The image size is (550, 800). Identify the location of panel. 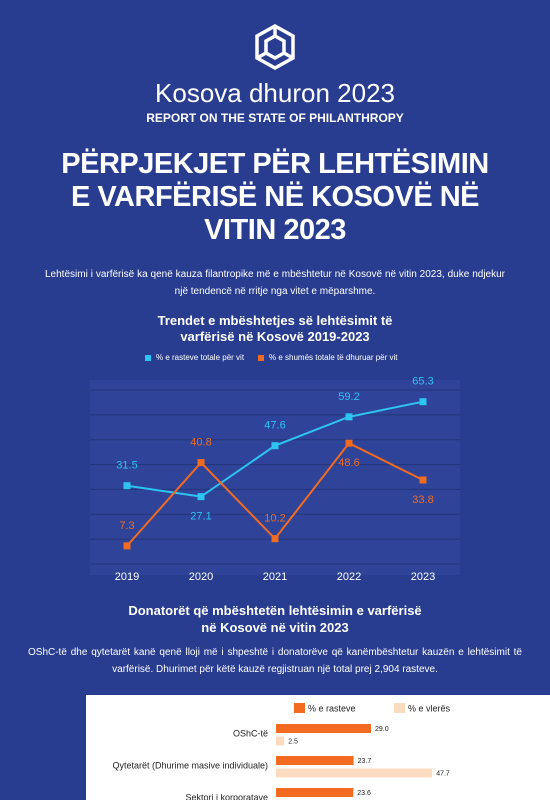
(318, 747).